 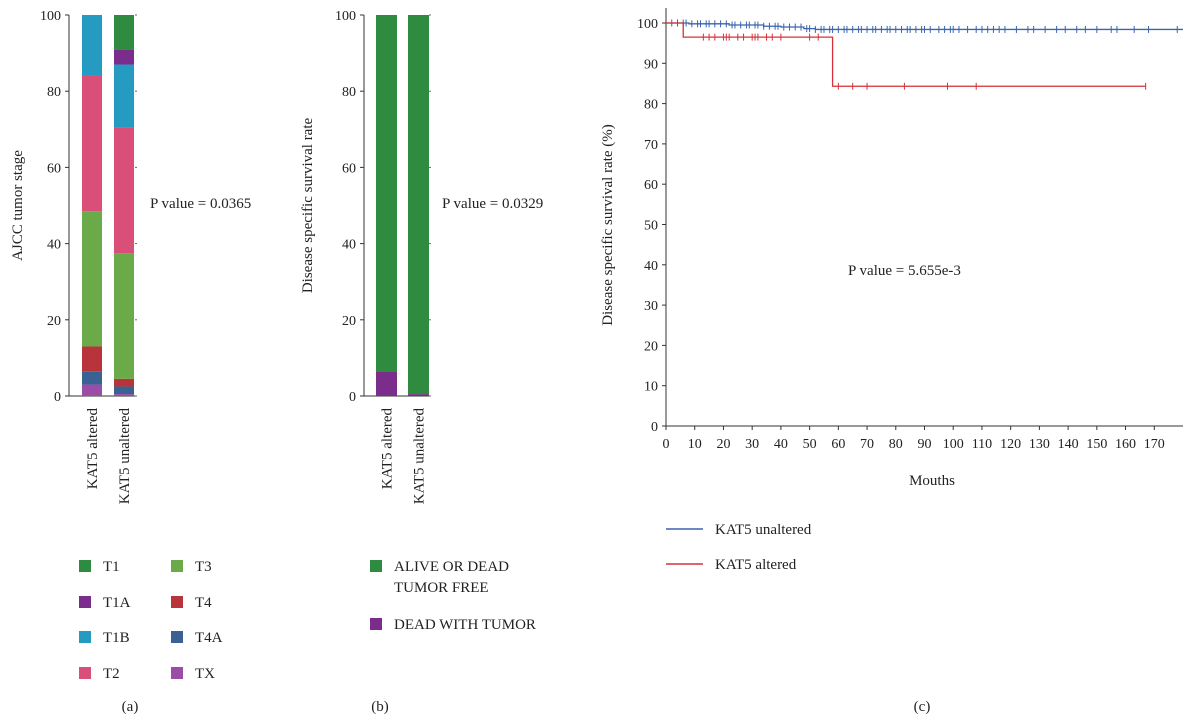 What do you see at coordinates (654, 427) in the screenshot?
I see `pc-y-tick-label: 0` at bounding box center [654, 427].